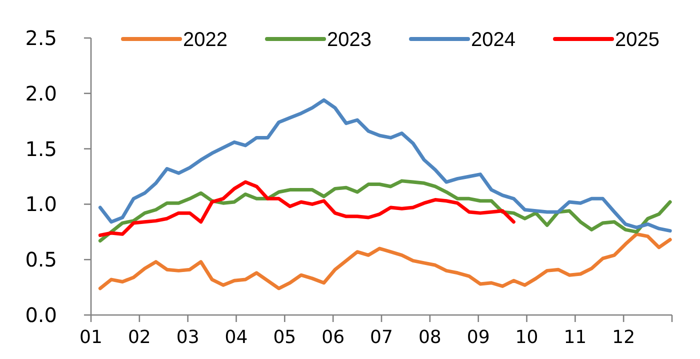 Image resolution: width=700 pixels, height=359 pixels. I want to click on x-tick-label: 05, so click(284, 337).